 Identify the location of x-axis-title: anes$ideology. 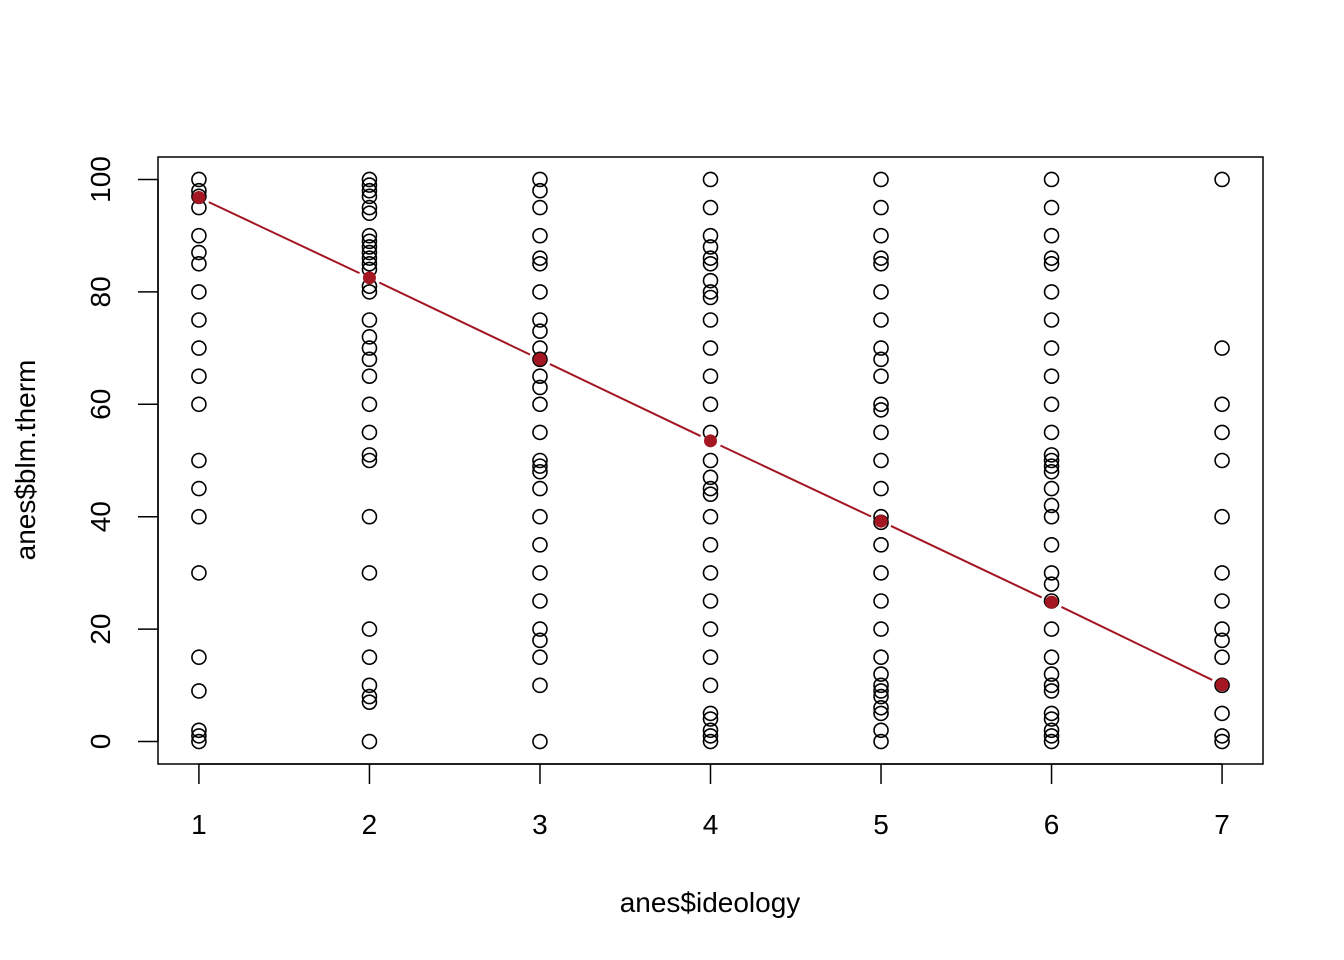
(710, 902).